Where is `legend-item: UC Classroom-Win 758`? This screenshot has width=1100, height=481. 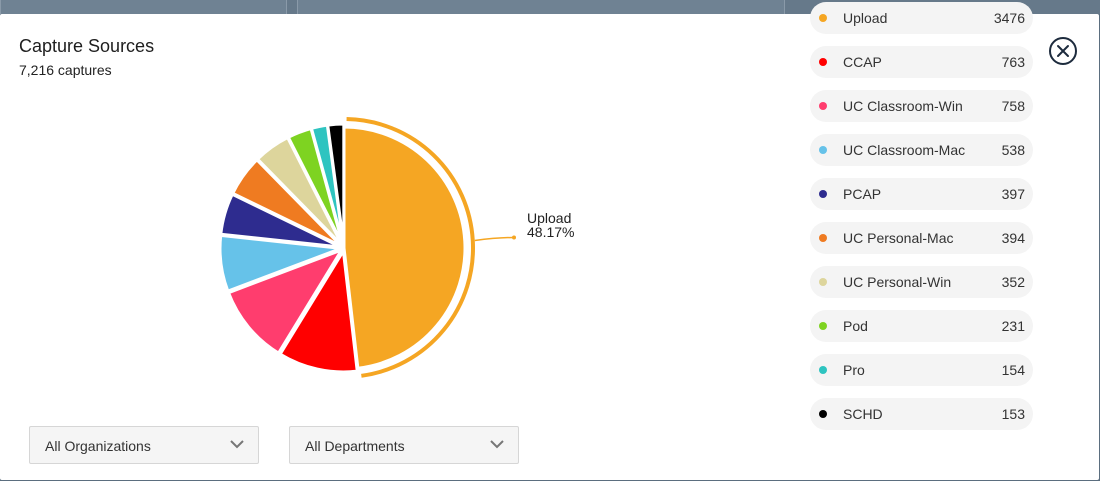 legend-item: UC Classroom-Win 758 is located at coordinates (921, 106).